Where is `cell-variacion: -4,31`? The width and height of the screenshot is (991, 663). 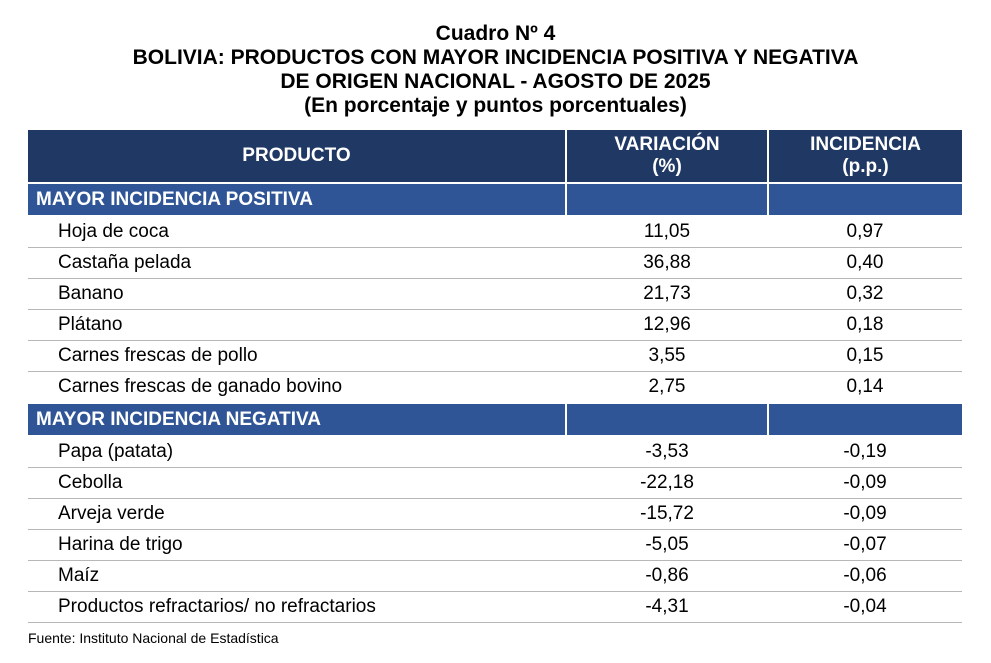 cell-variacion: -4,31 is located at coordinates (667, 607).